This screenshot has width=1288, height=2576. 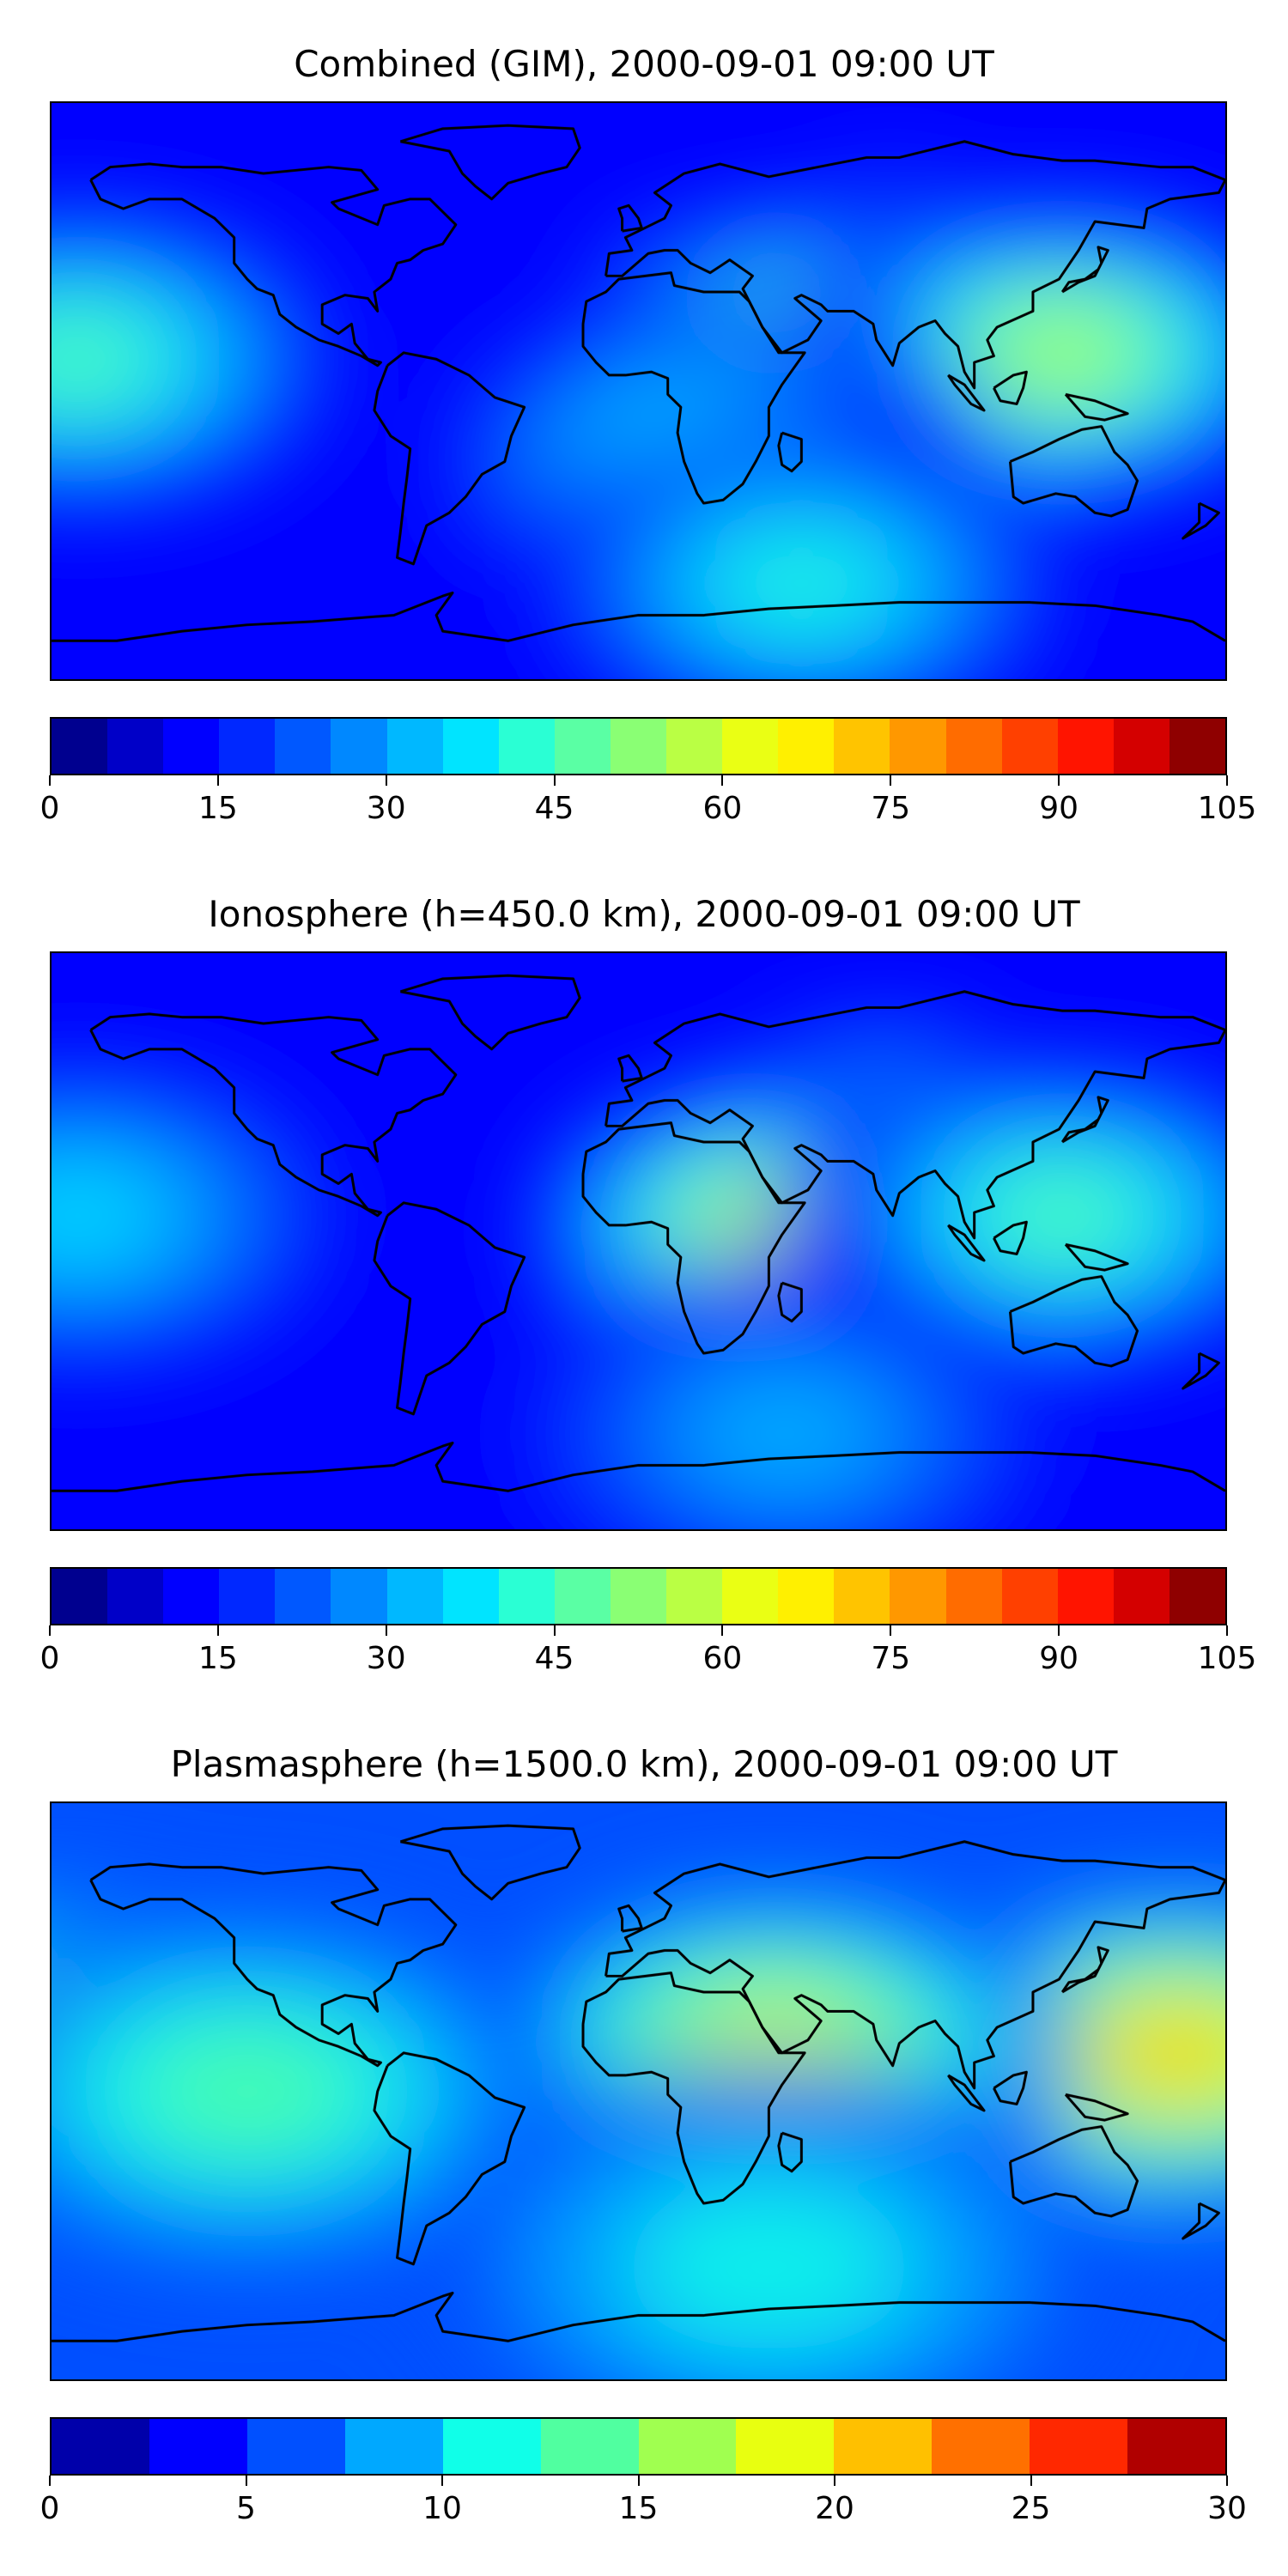 I want to click on colorbar-tick-label: 10, so click(x=442, y=2508).